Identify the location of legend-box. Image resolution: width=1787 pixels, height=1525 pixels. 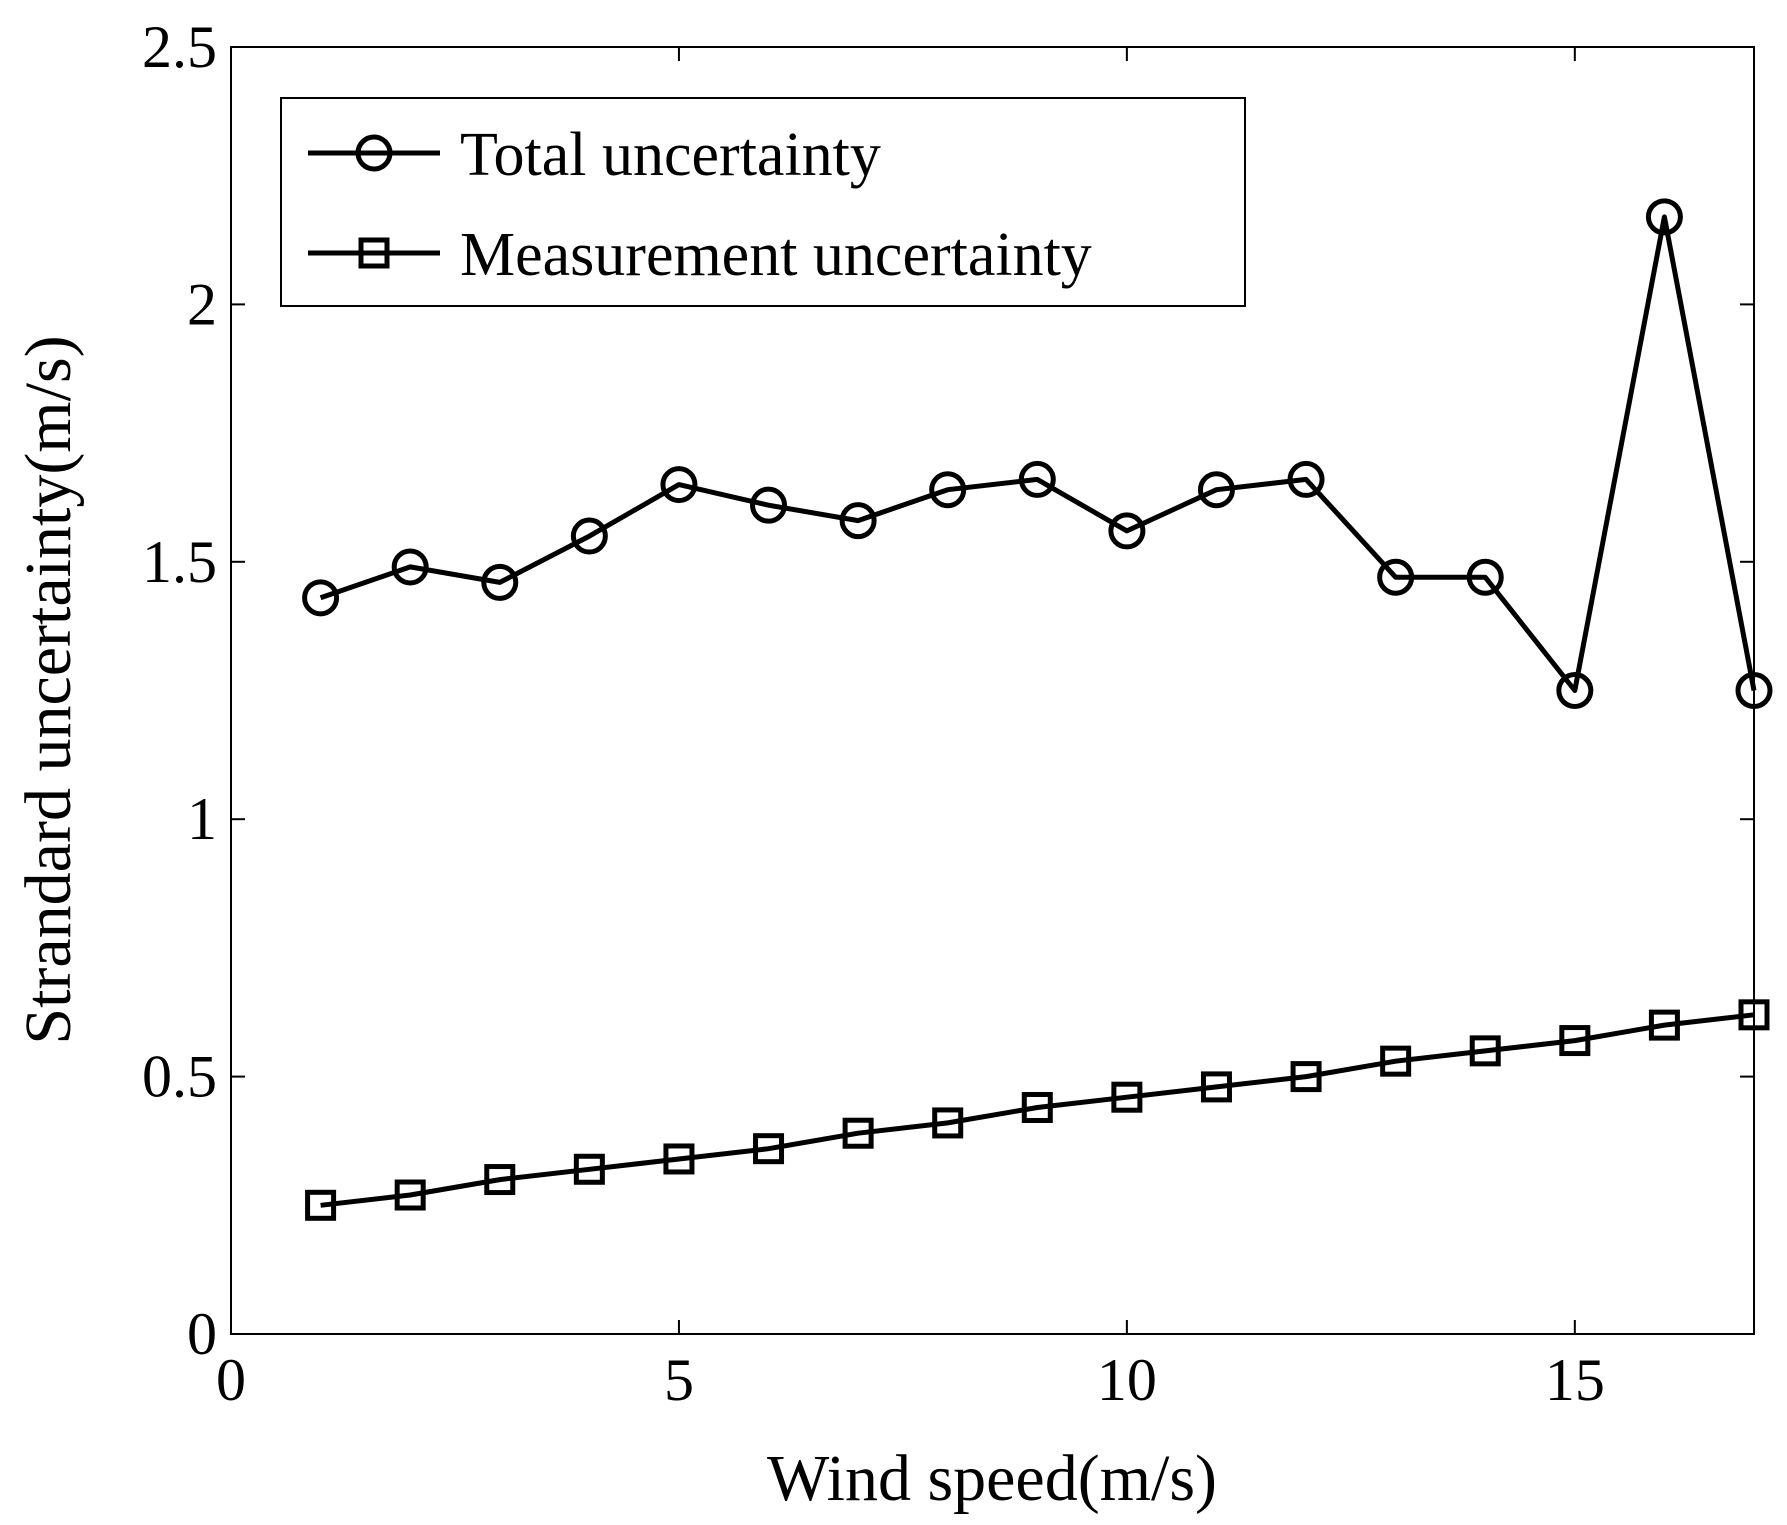
(763, 202).